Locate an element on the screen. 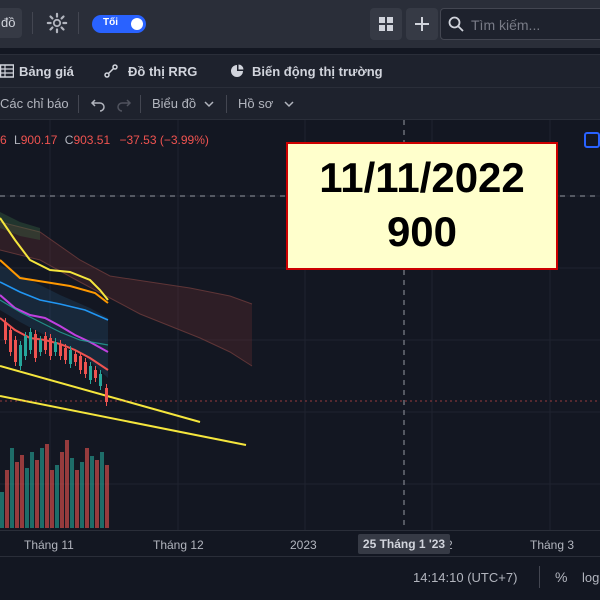 This screenshot has height=600, width=600. green-cloud is located at coordinates (20, 226).